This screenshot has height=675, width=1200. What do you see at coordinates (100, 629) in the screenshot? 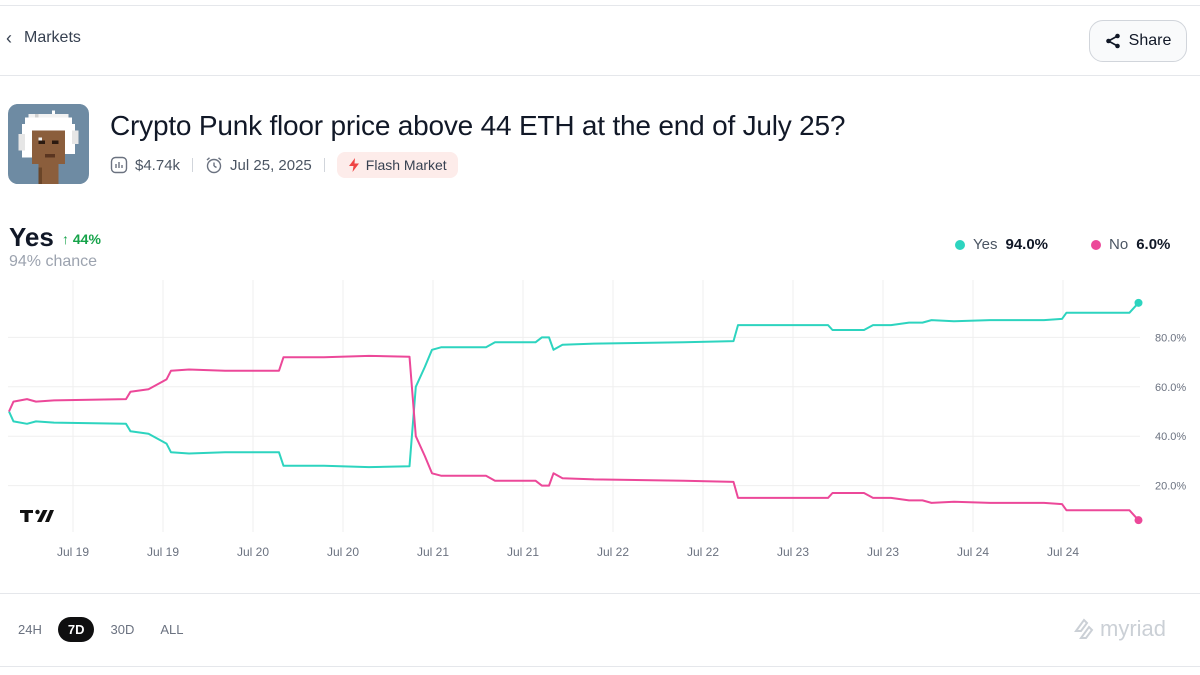
I see `time-range-selector: 24H 7D 30D ALL` at bounding box center [100, 629].